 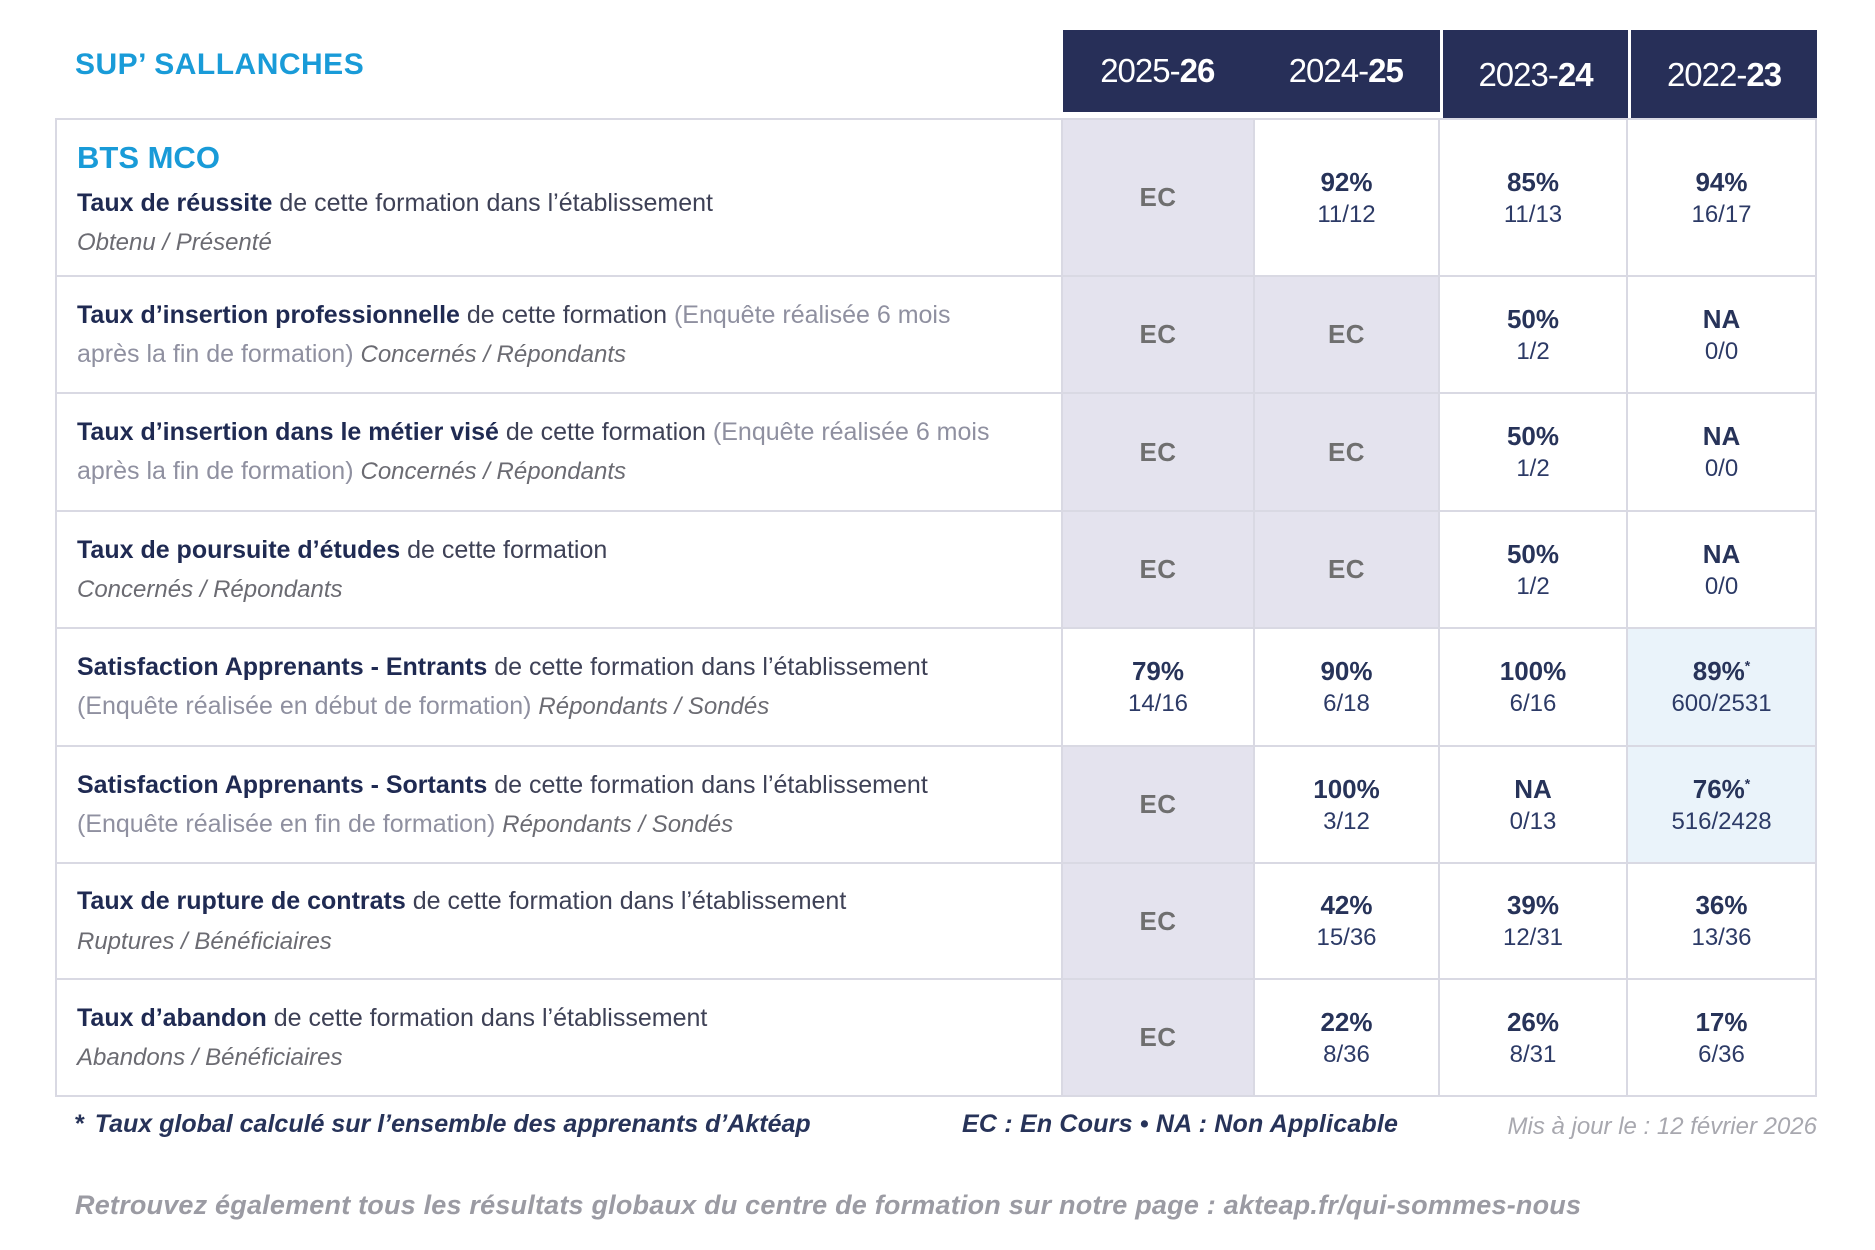 I want to click on fraction-value: 12/31, so click(x=1533, y=937).